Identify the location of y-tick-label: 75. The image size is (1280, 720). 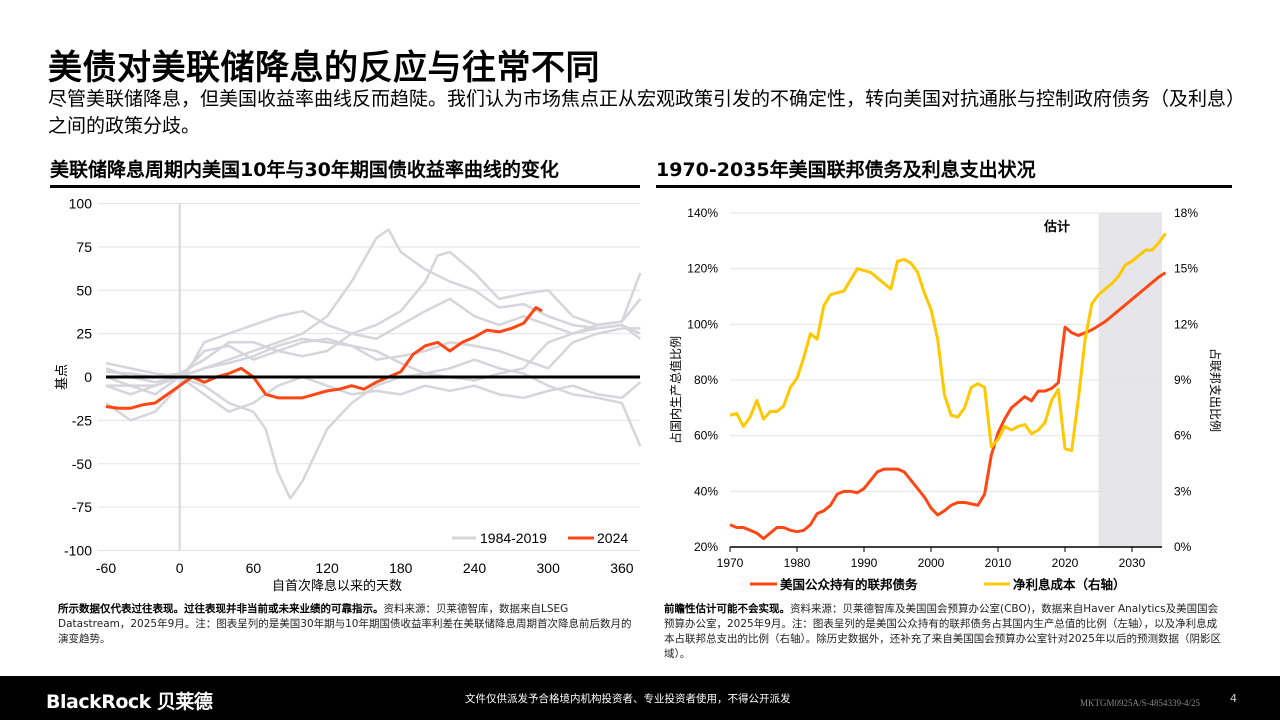
(84, 247).